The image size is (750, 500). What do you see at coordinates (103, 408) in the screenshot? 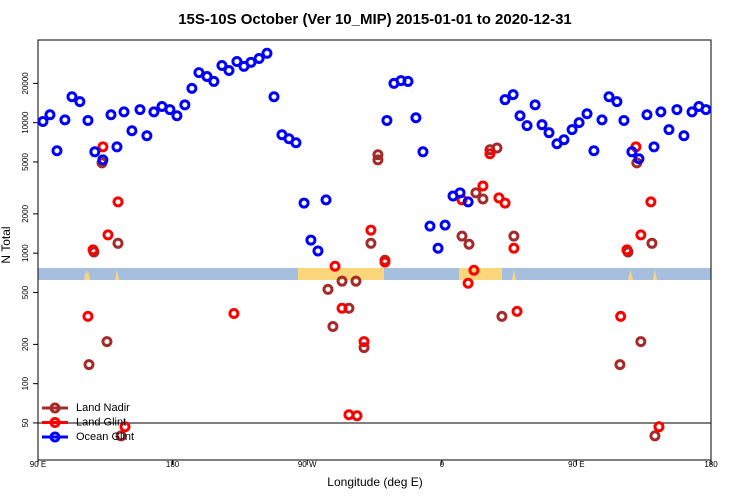
I see `legend-label: Land Nadir` at bounding box center [103, 408].